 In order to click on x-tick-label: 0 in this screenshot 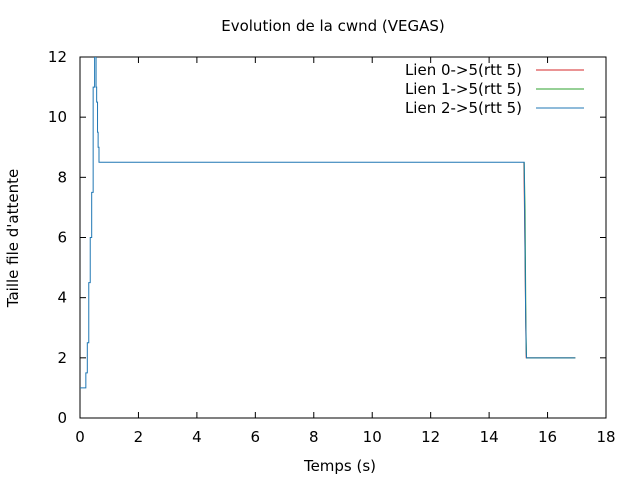, I will do `click(80, 437)`.